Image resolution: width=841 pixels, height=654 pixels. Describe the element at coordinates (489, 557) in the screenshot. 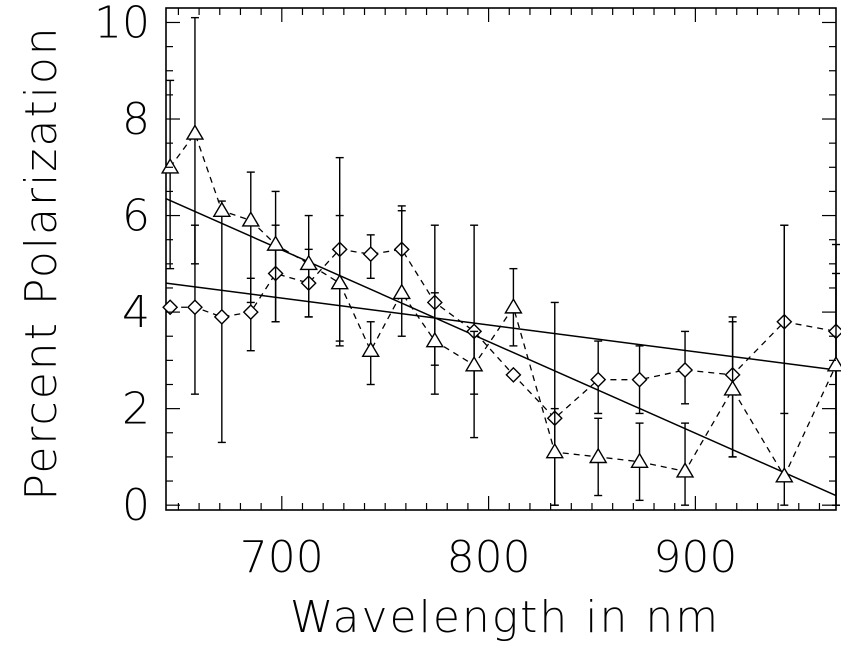

I see `x-tick-label: 800` at that location.